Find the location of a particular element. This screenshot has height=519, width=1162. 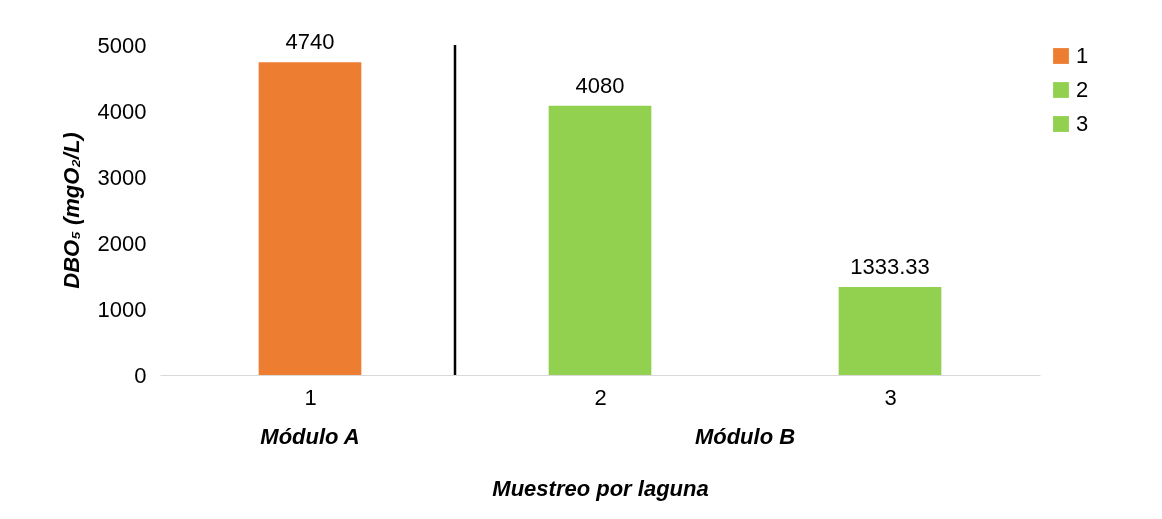

x-tick-label: 1 is located at coordinates (310, 397).